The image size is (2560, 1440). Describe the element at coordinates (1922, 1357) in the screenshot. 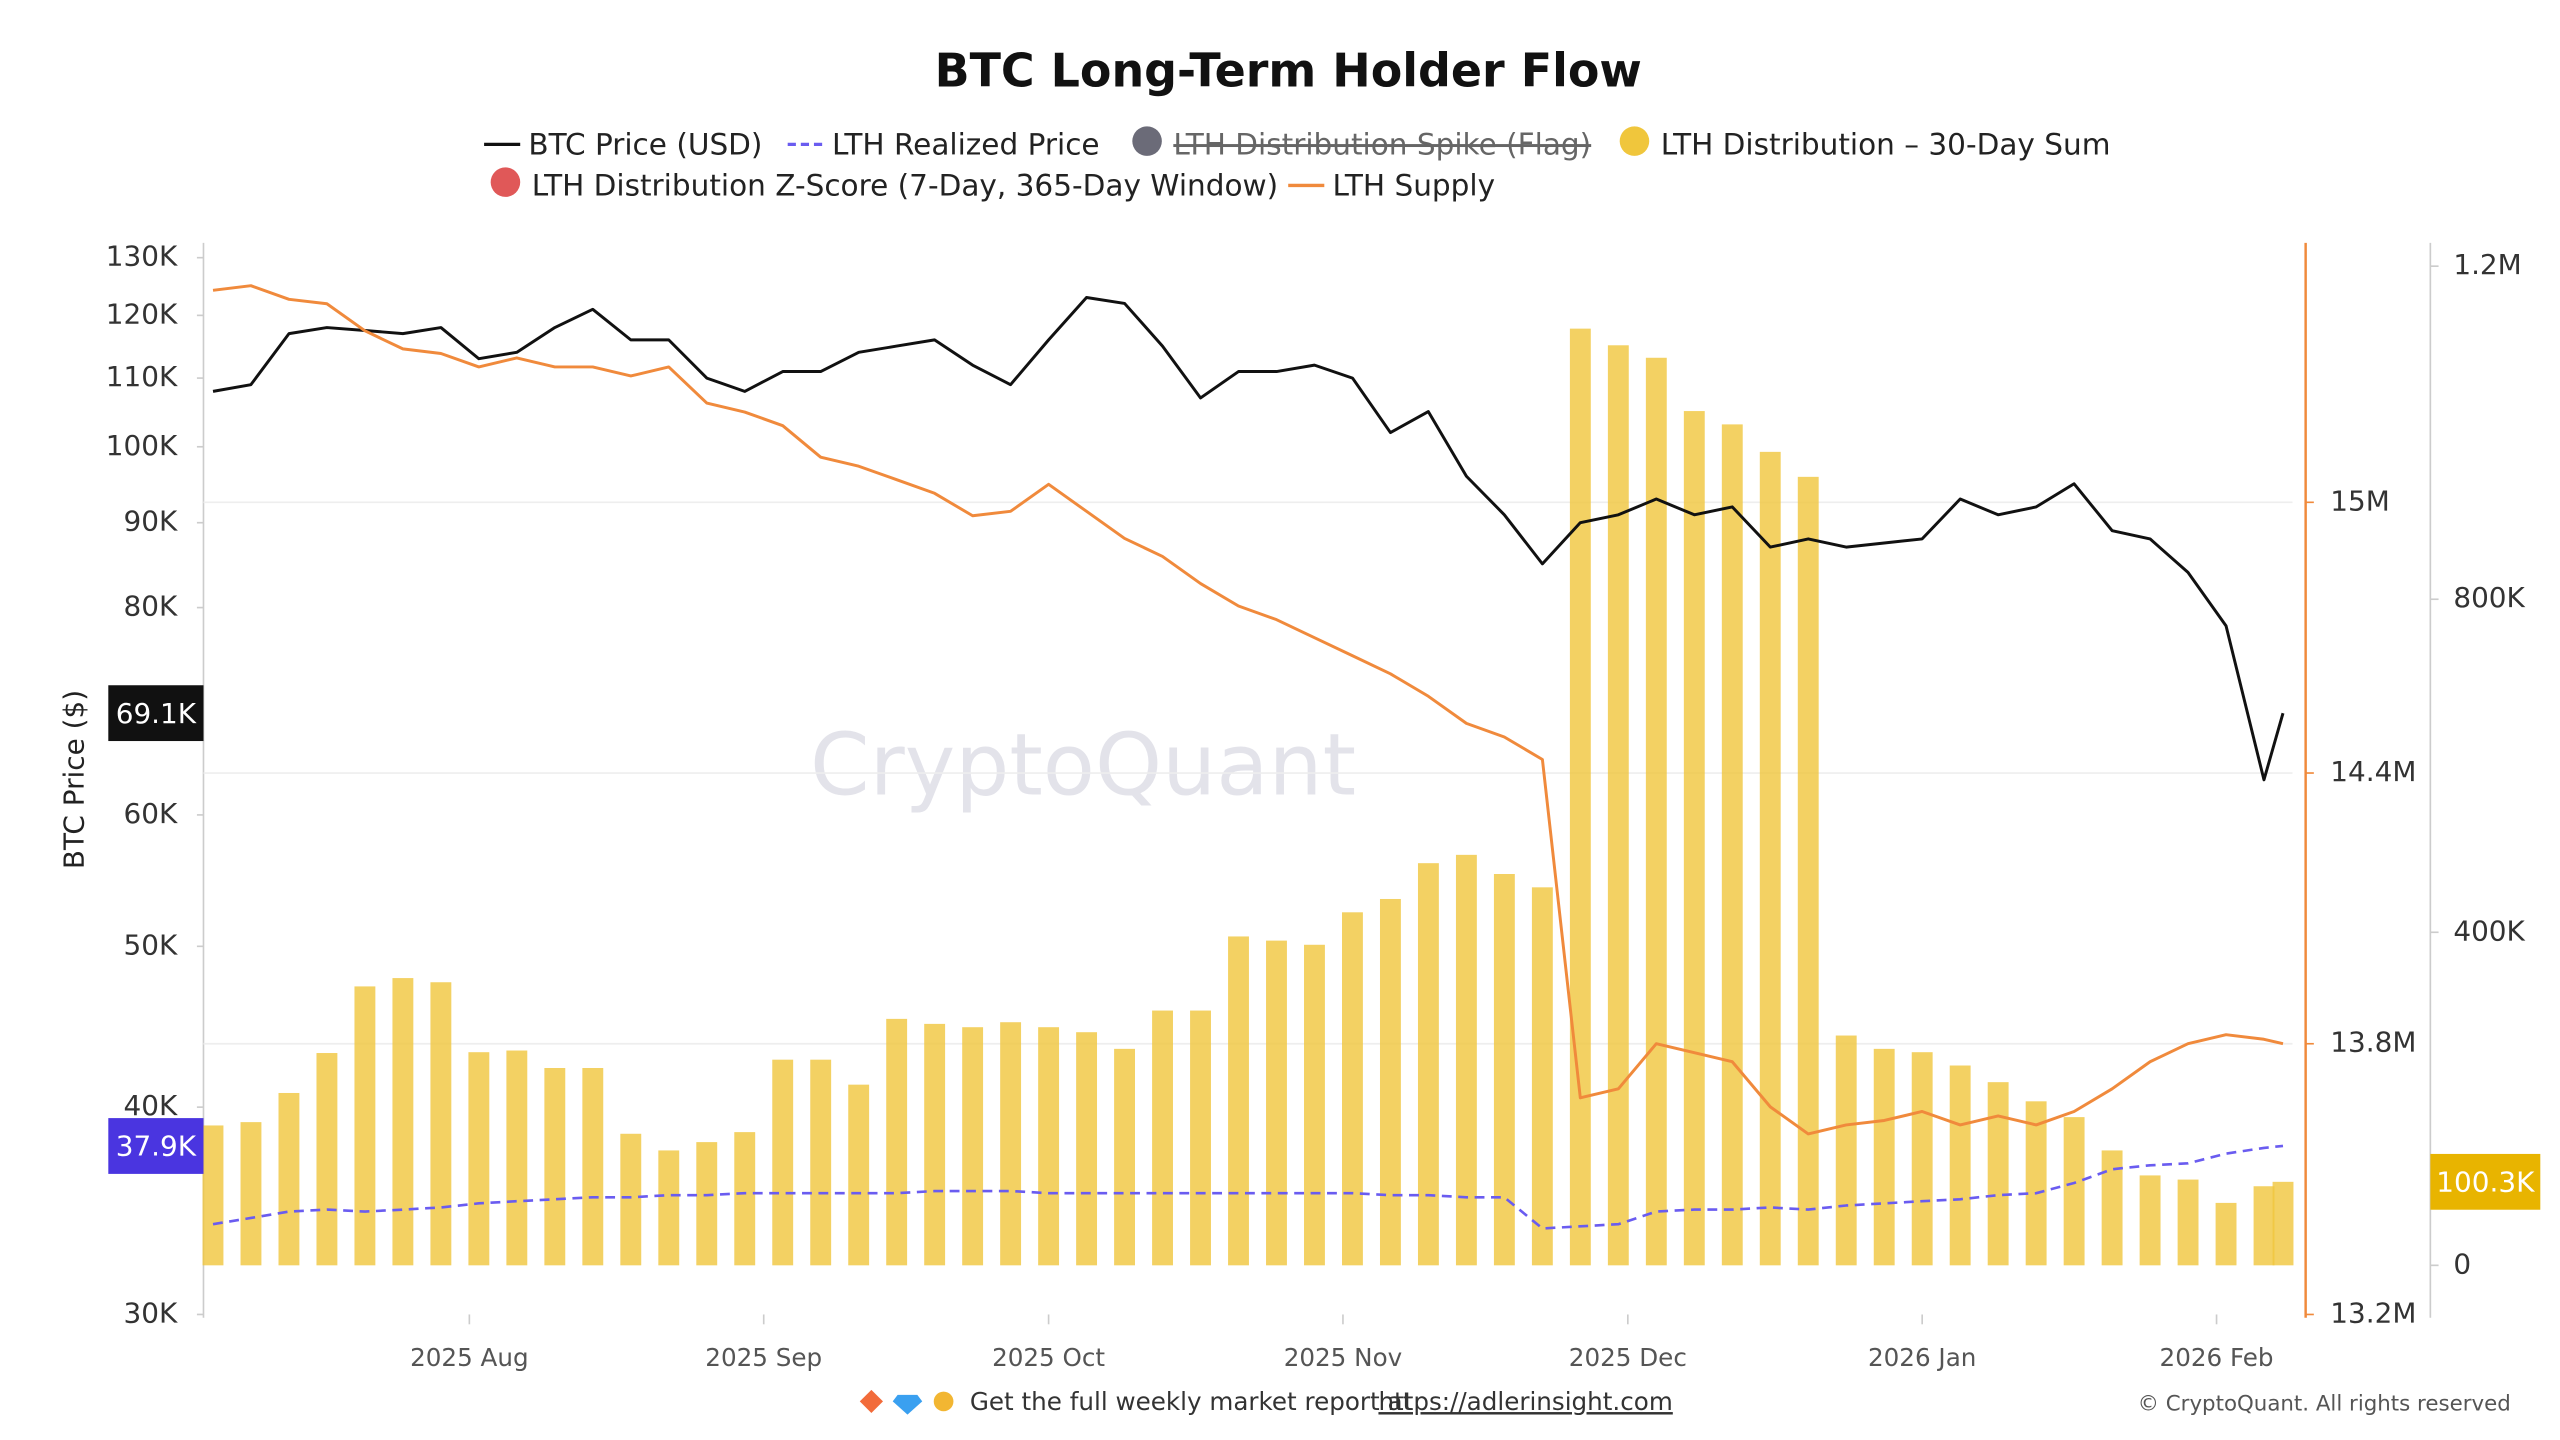

I see `x-tick-label: 2026 Jan` at that location.